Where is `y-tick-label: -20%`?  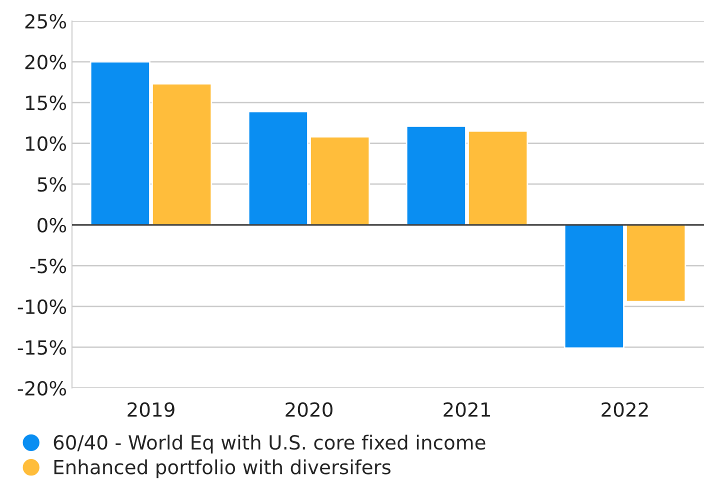 y-tick-label: -20% is located at coordinates (42, 388).